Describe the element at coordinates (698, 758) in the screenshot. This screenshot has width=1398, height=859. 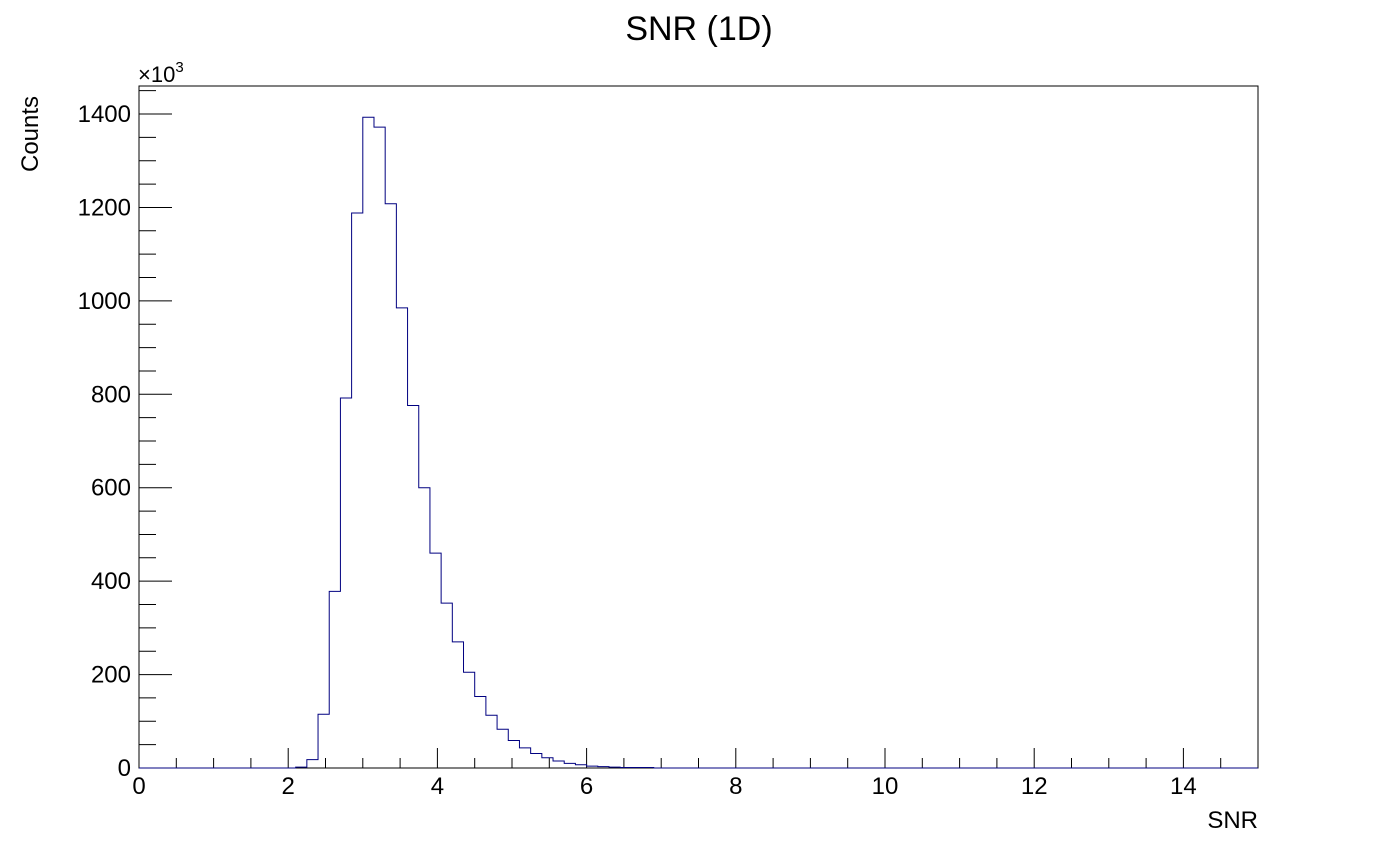
I see `x-axis-ticks` at that location.